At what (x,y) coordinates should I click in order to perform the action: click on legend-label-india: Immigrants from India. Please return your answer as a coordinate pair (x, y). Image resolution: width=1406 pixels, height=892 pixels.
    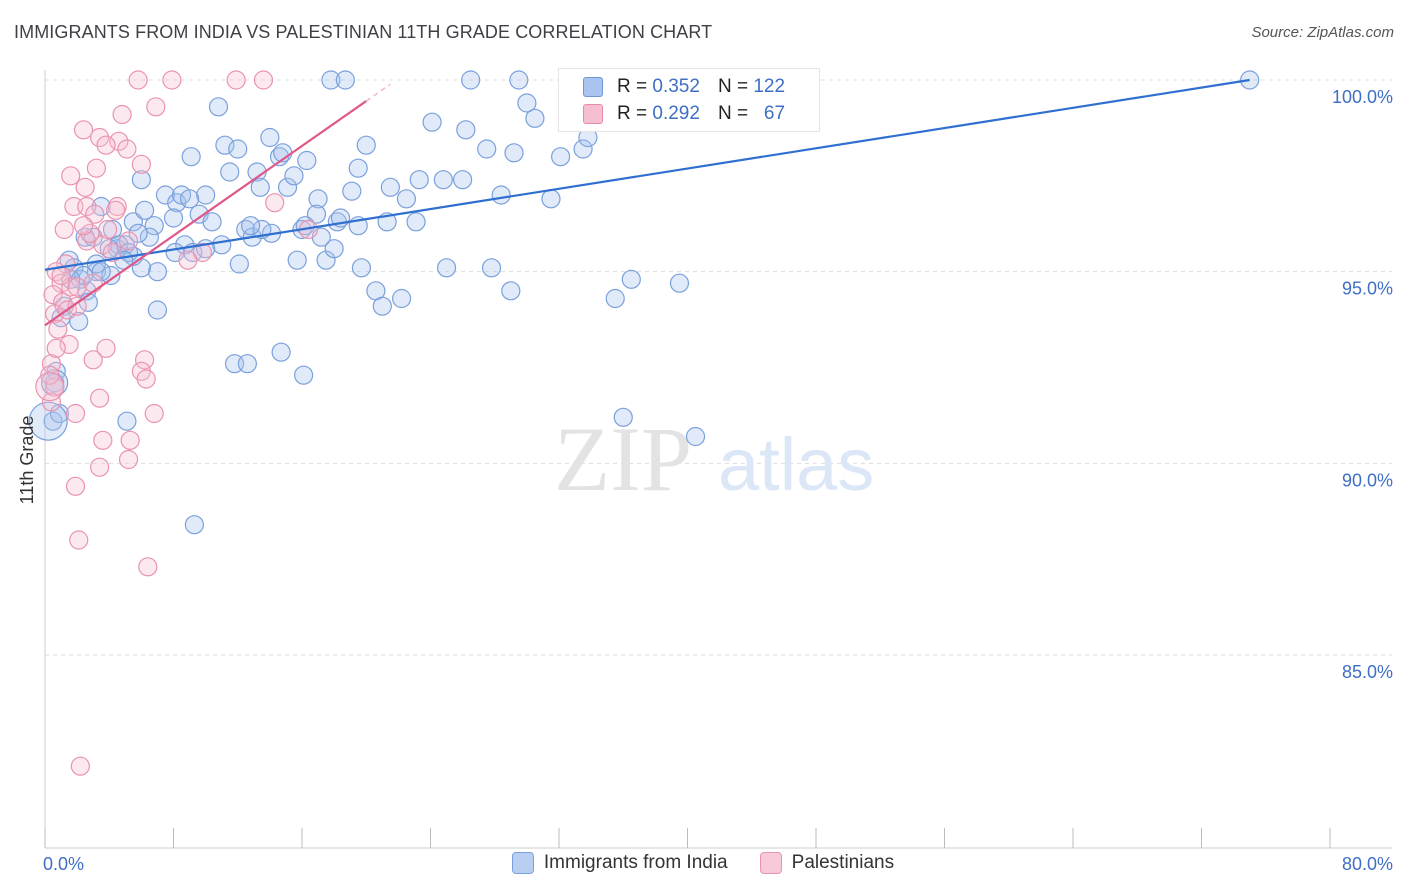
    Looking at the image, I should click on (635, 862).